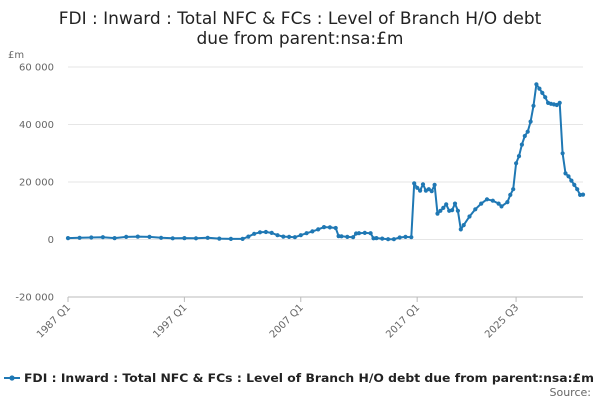  Describe the element at coordinates (300, 39) in the screenshot. I see `chart-title-line-2: due from parent:nsa:£m` at that location.